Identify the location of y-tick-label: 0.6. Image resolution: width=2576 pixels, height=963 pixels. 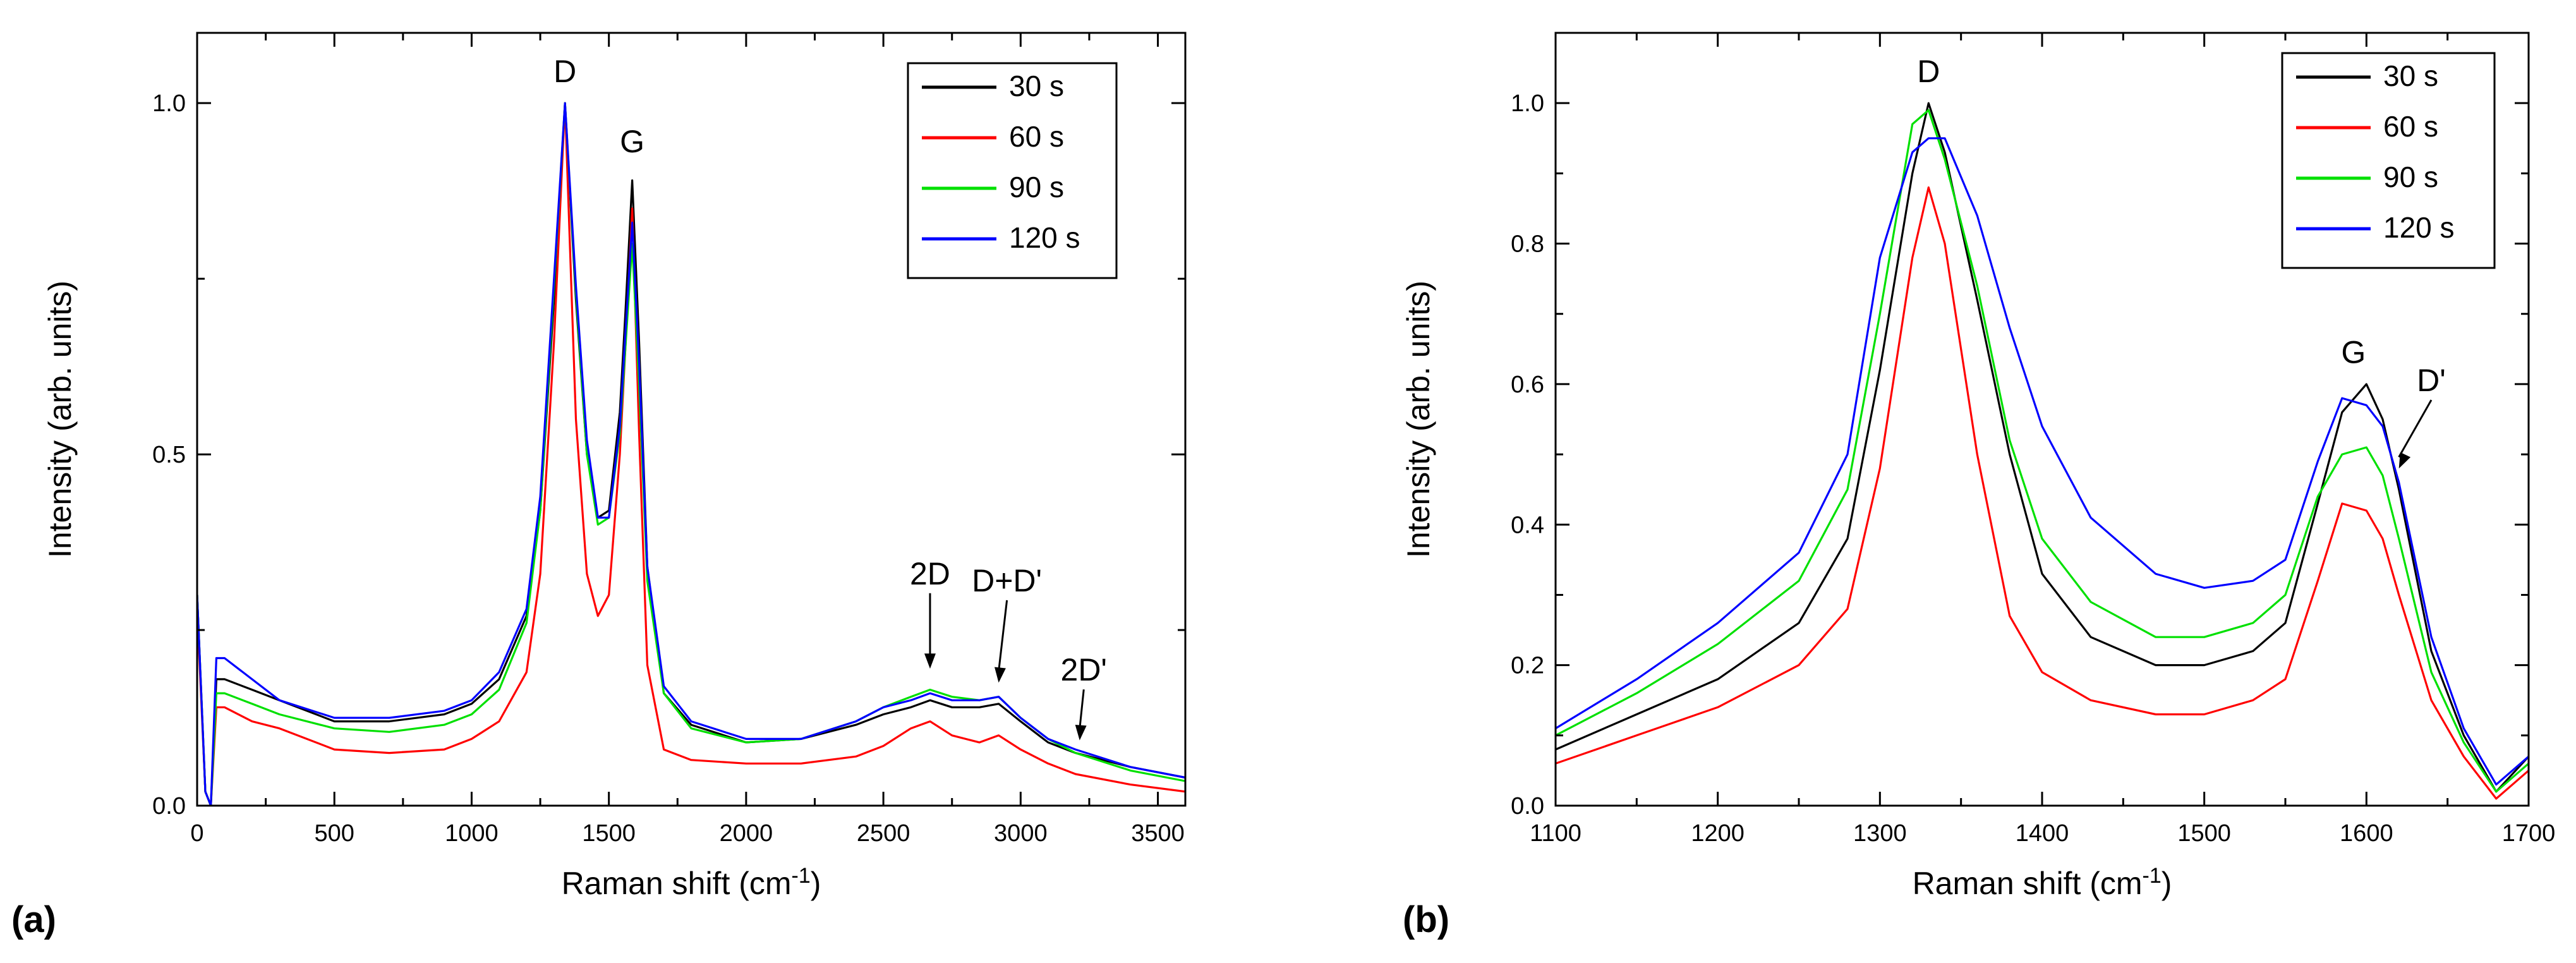
(1527, 385).